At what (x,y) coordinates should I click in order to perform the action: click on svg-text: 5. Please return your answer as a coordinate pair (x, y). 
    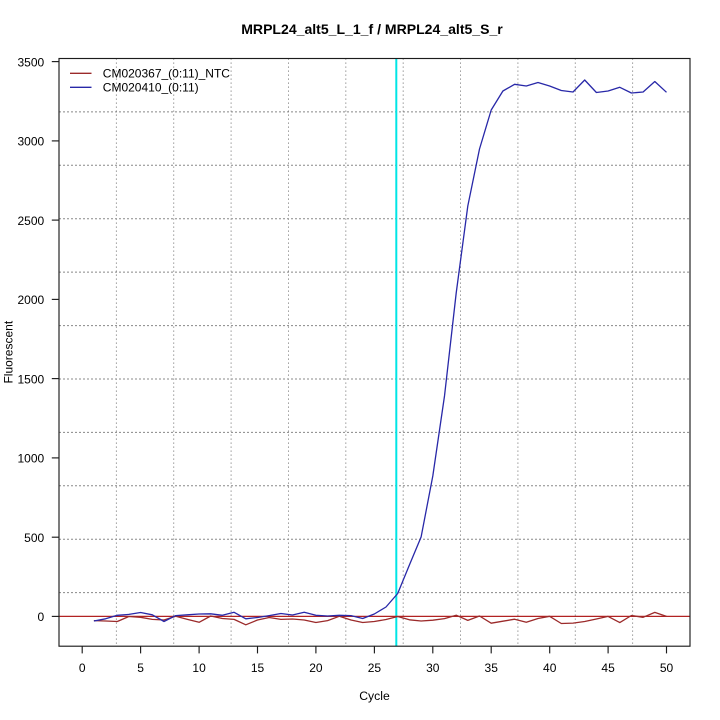
    Looking at the image, I should click on (140, 668).